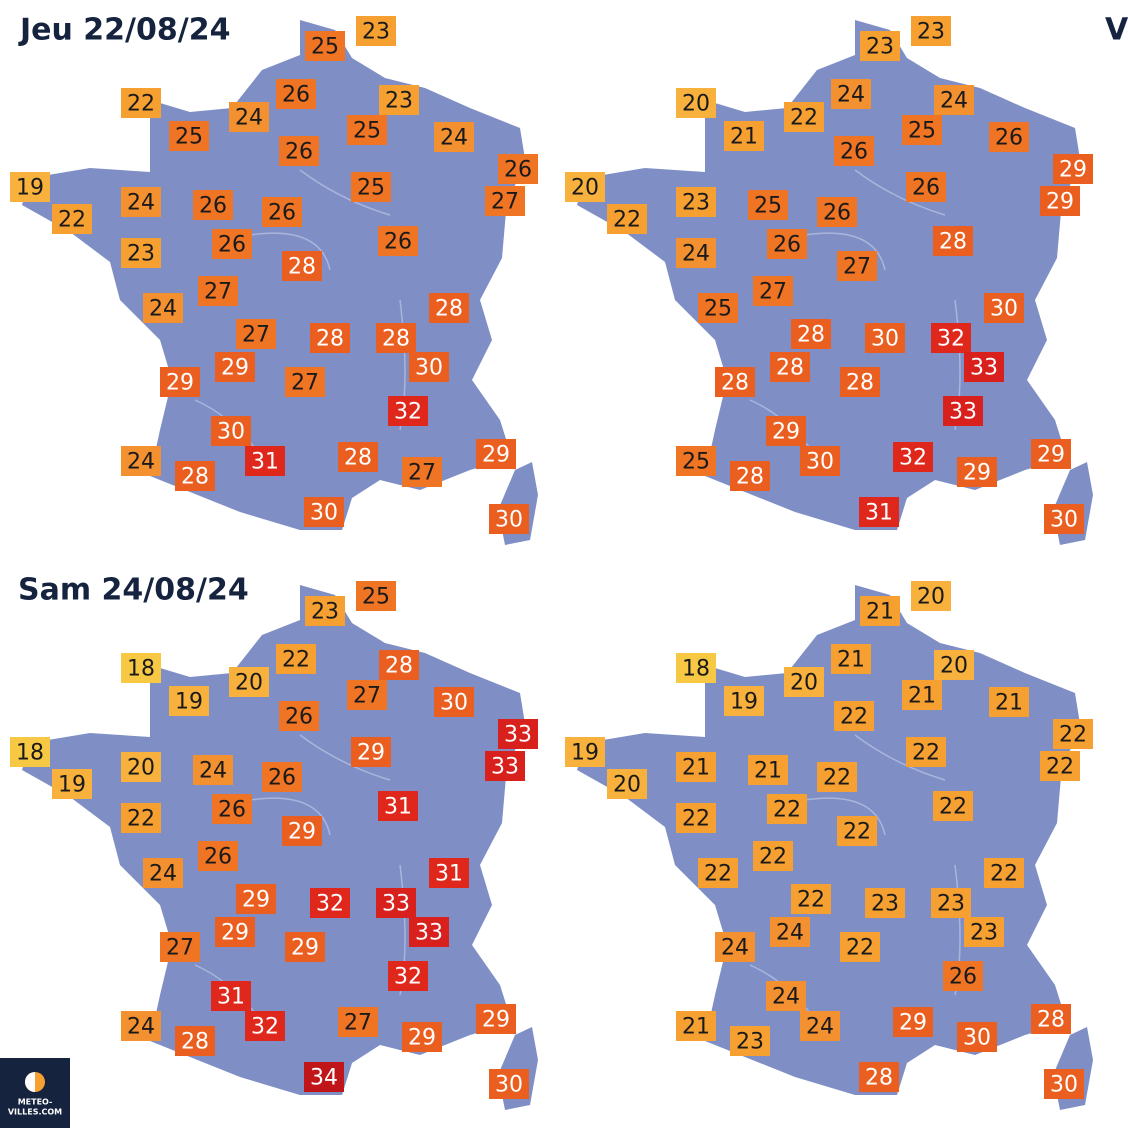 This screenshot has height=1132, width=1128. I want to click on map-title: Sam 24/08/24, so click(133, 590).